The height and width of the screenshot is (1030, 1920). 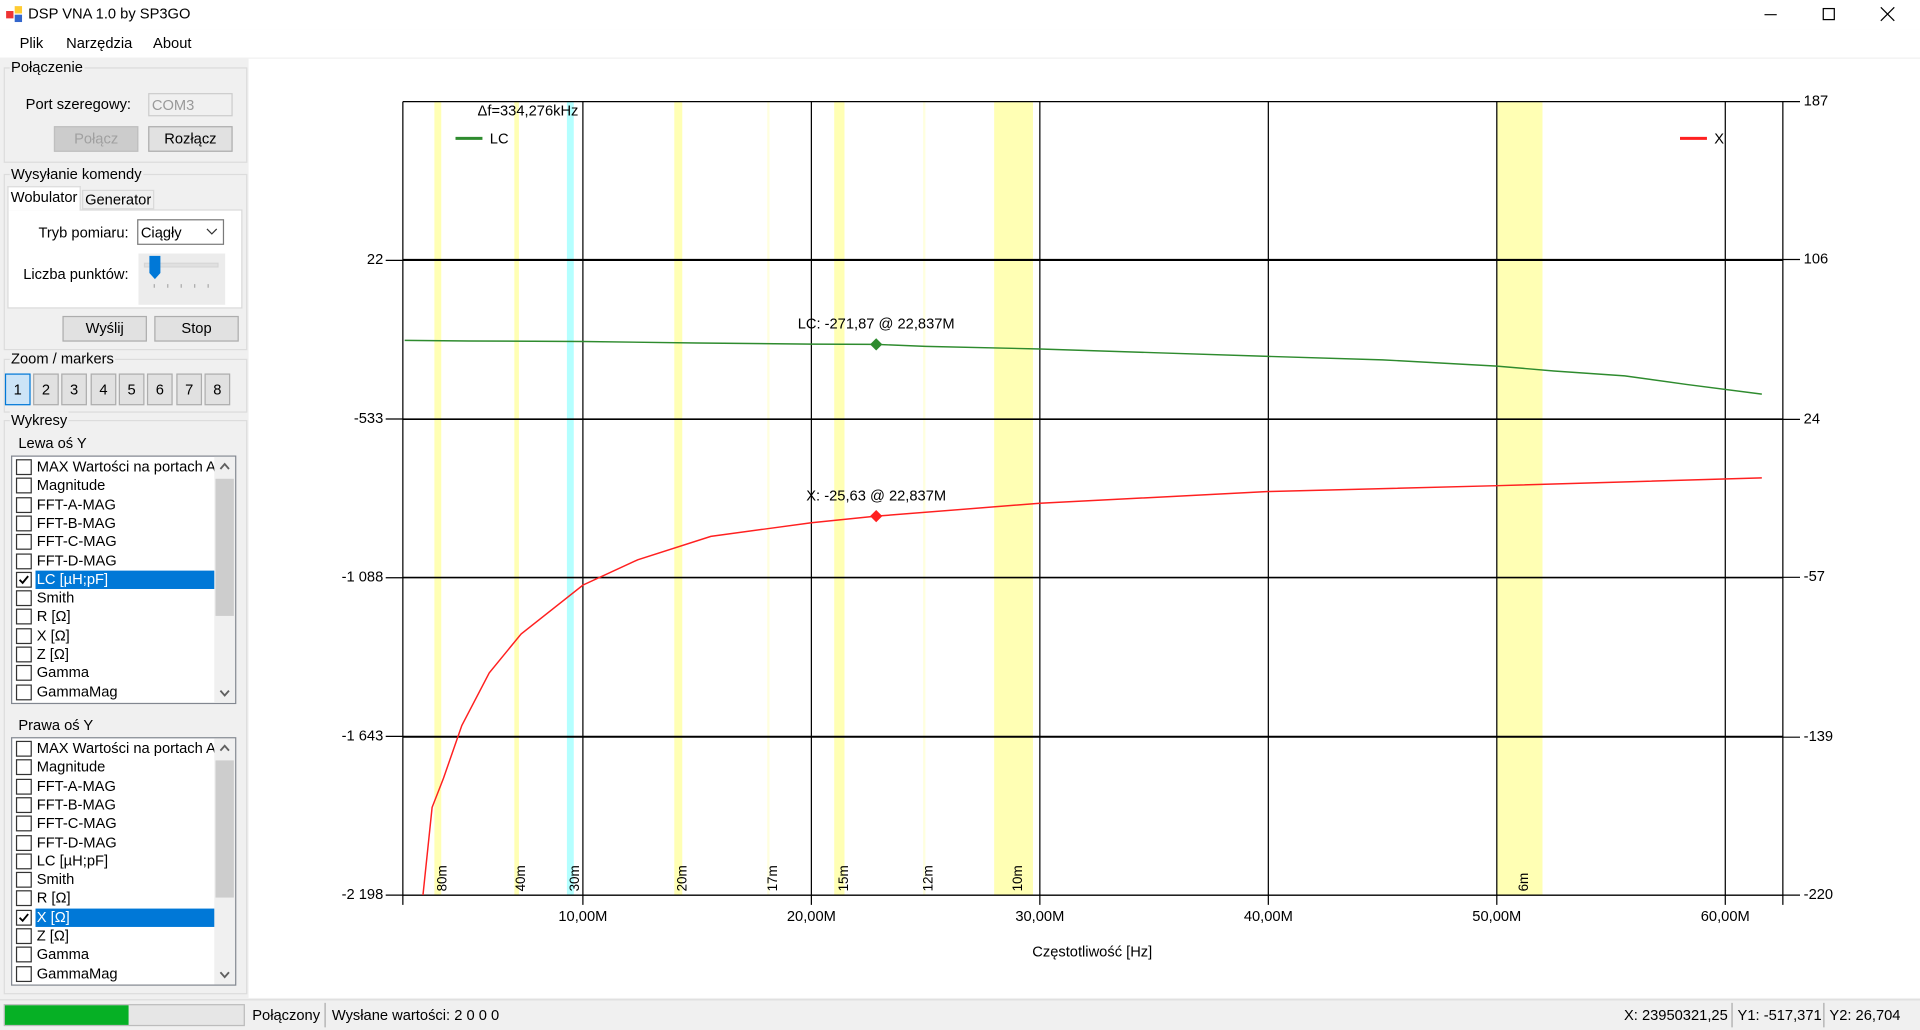 What do you see at coordinates (415, 1015) in the screenshot?
I see `status-sent: Wysłane wartości: 2 0 0 0` at bounding box center [415, 1015].